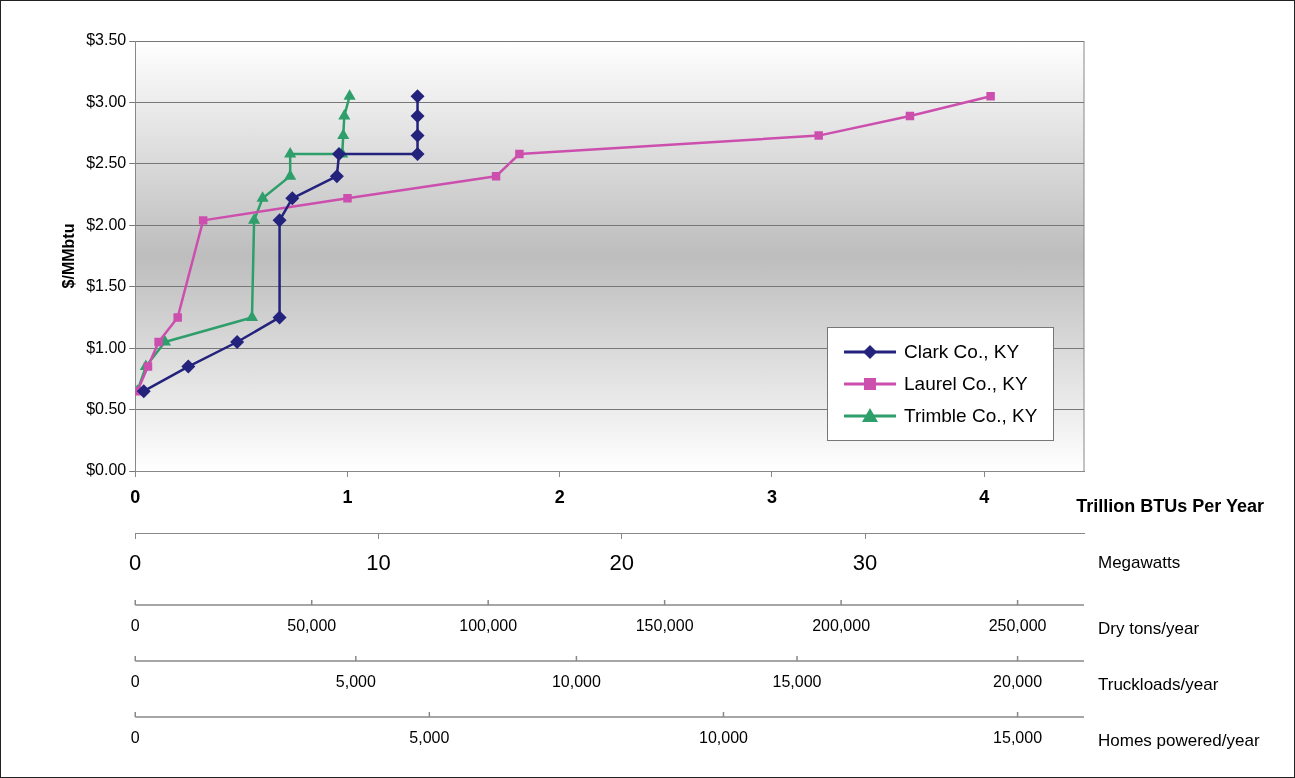 The image size is (1295, 778). Describe the element at coordinates (771, 496) in the screenshot. I see `x-tick-label: 3` at that location.